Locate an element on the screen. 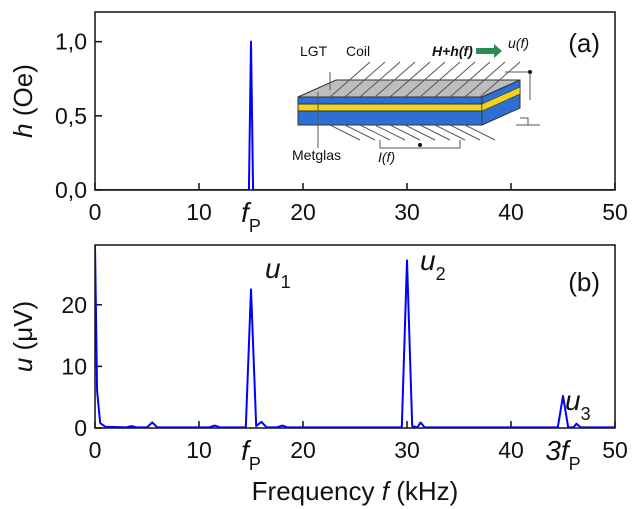 Image resolution: width=634 pixels, height=509 pixels. y-label-symbol: u is located at coordinates (23, 365).